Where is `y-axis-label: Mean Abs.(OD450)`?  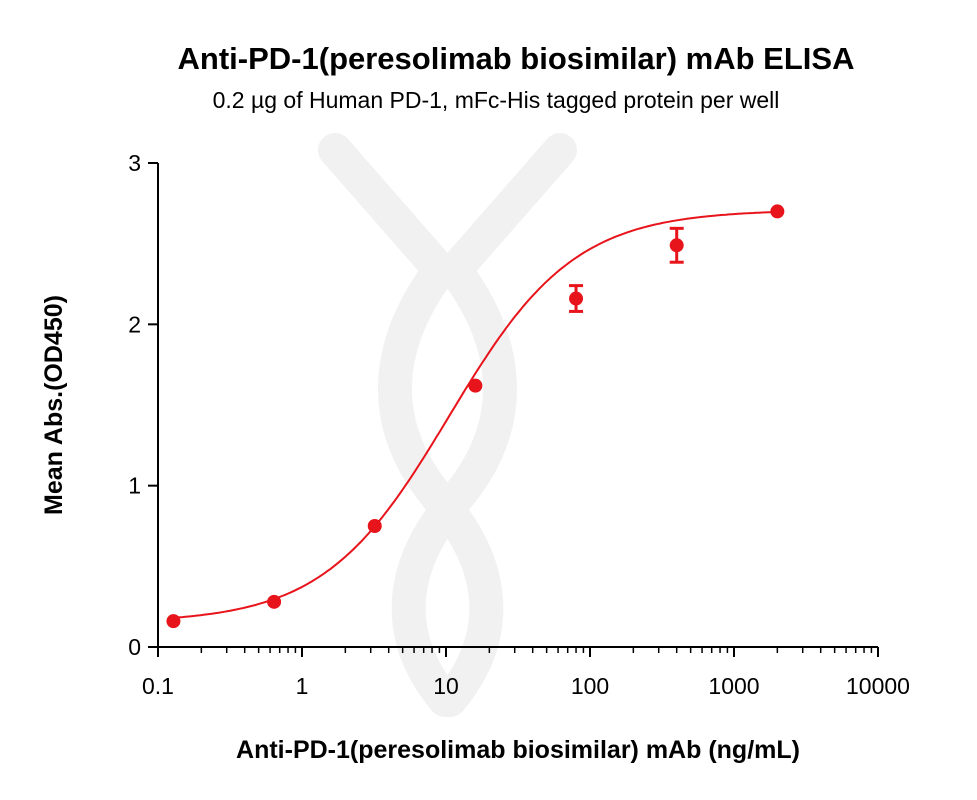
y-axis-label: Mean Abs.(OD450) is located at coordinates (54, 405).